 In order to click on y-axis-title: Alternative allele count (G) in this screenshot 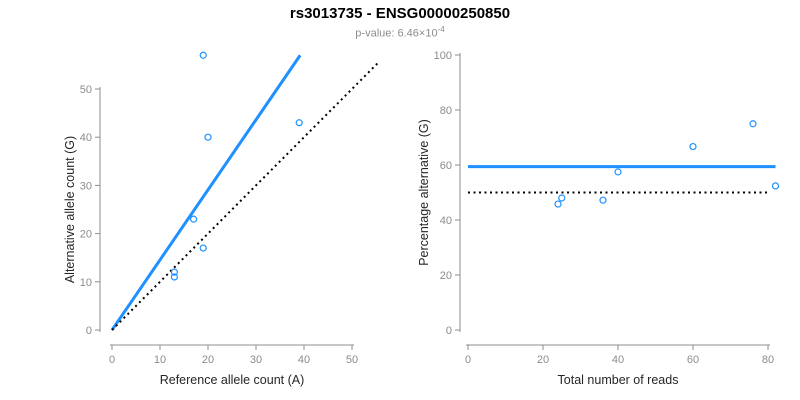, I will do `click(70, 209)`.